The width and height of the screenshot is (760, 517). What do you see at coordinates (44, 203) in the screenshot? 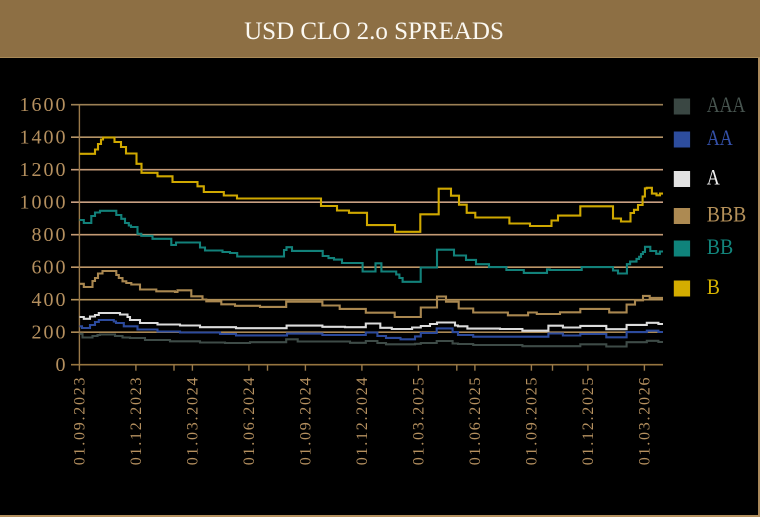
I see `svg-text: 1000` at bounding box center [44, 203].